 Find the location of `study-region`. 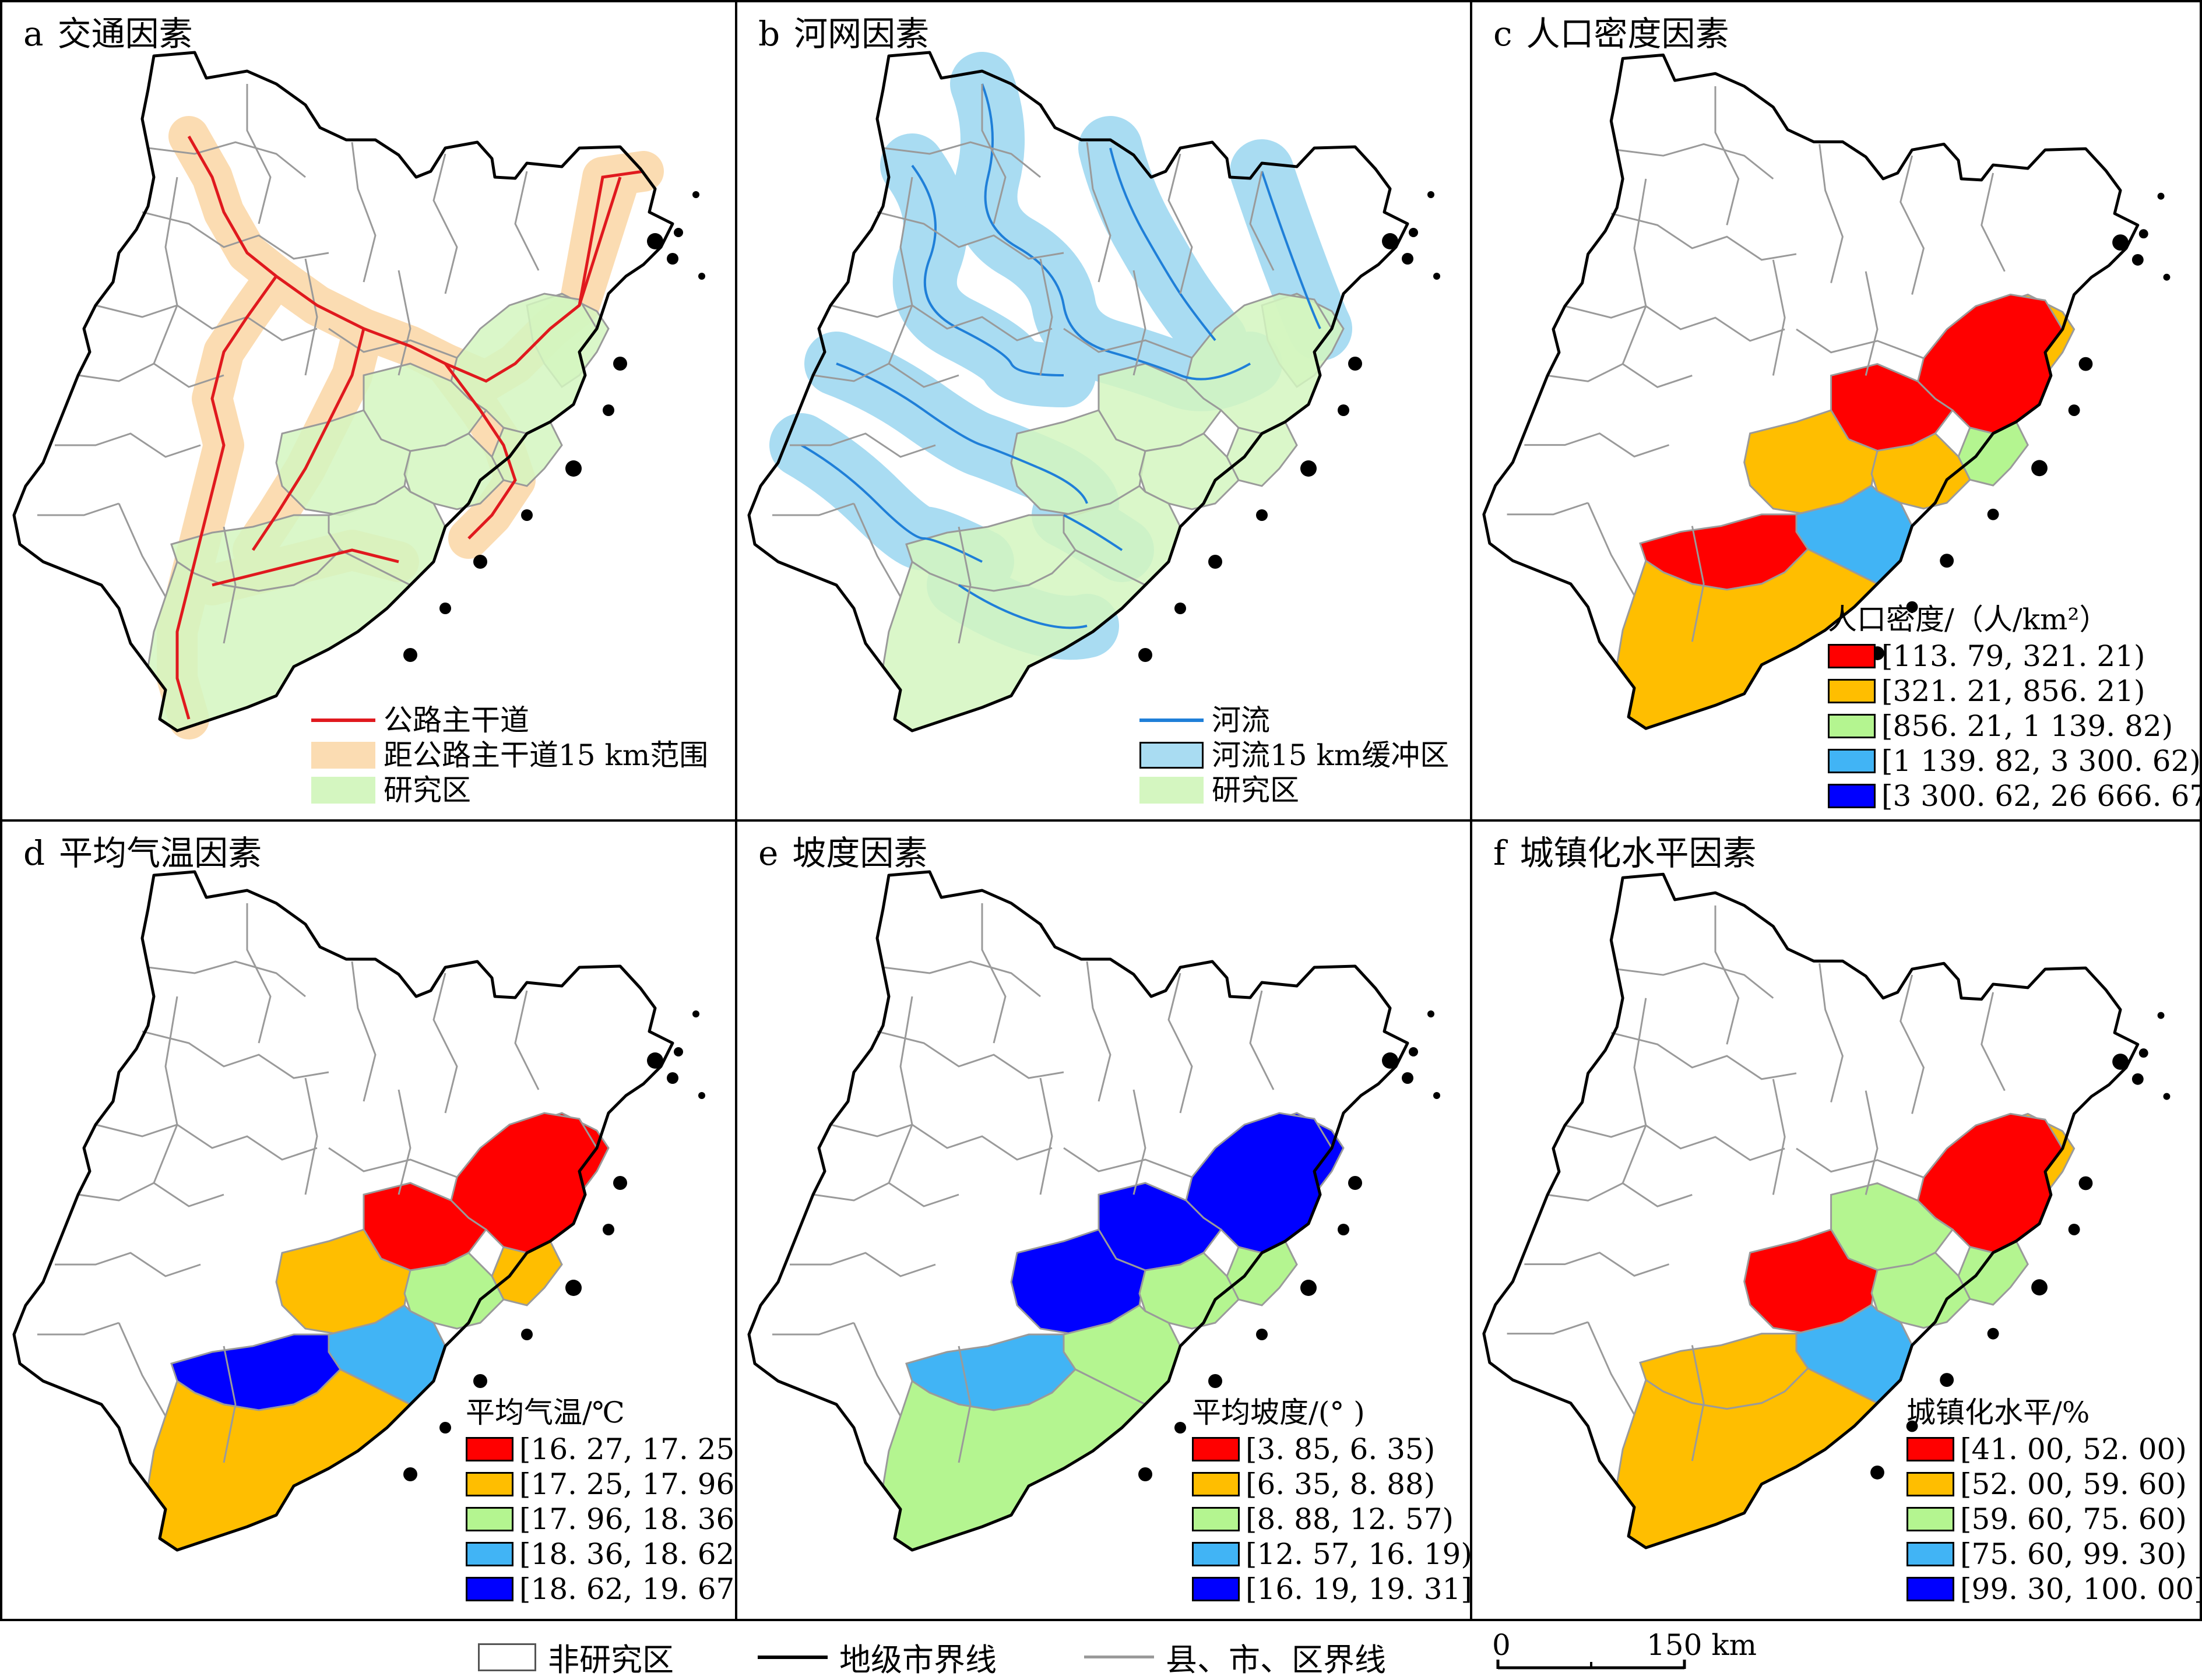

study-region is located at coordinates (1189, 471).